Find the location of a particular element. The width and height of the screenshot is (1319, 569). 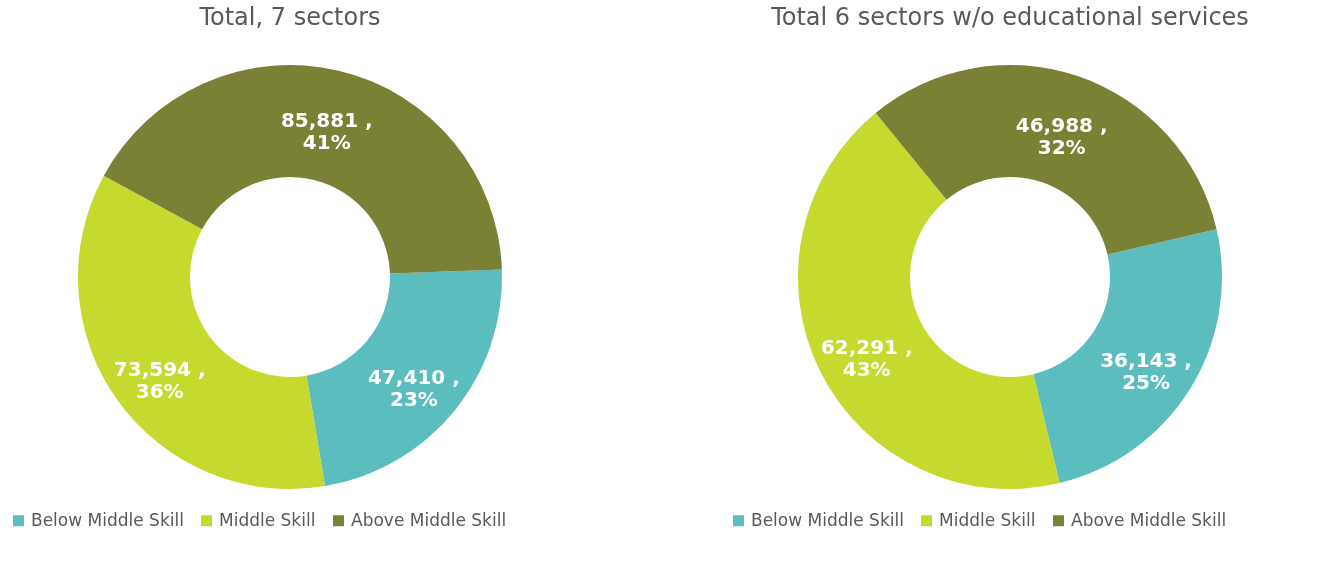

data-label: 47,410 , 23% is located at coordinates (414, 388).